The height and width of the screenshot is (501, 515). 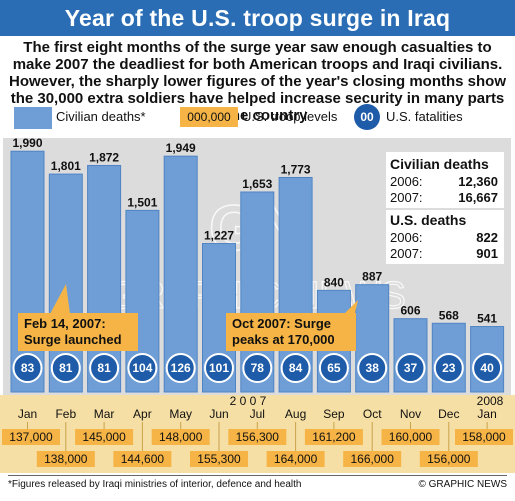 I want to click on fatality-label: 23, so click(x=449, y=368).